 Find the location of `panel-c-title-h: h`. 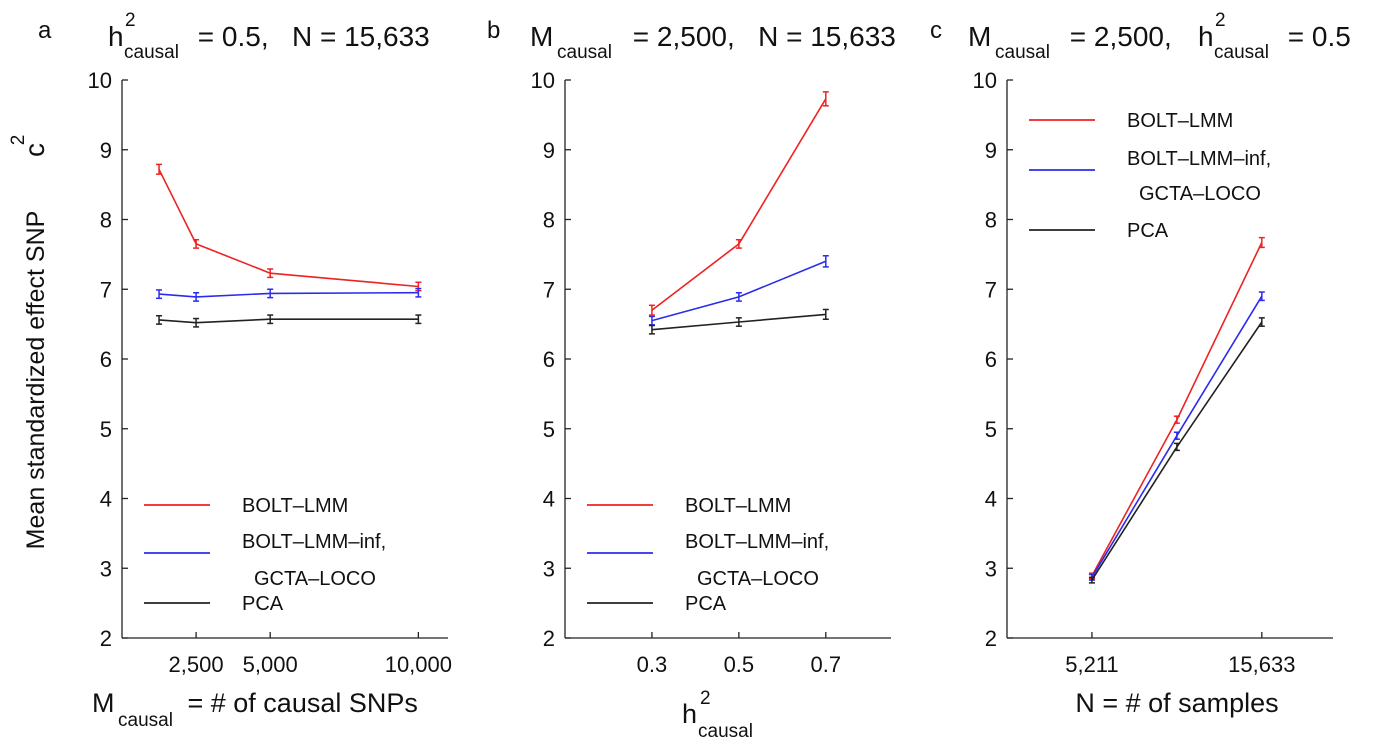

panel-c-title-h: h is located at coordinates (1206, 36).